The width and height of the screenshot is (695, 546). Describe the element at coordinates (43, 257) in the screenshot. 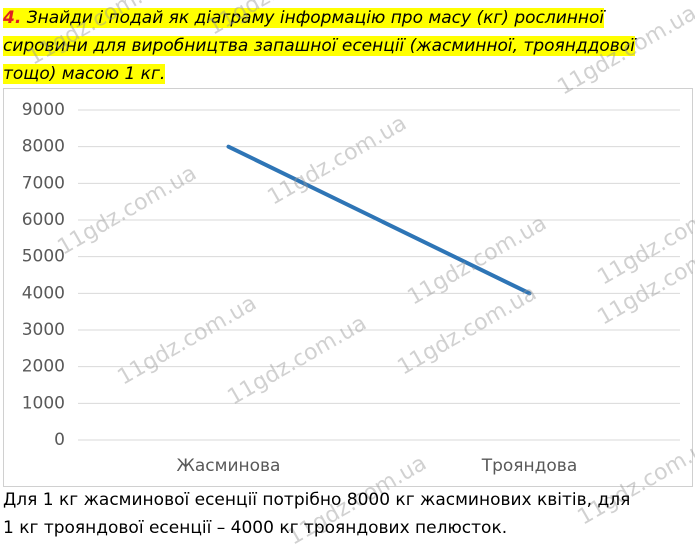

I see `y-tick-label: 5000` at that location.